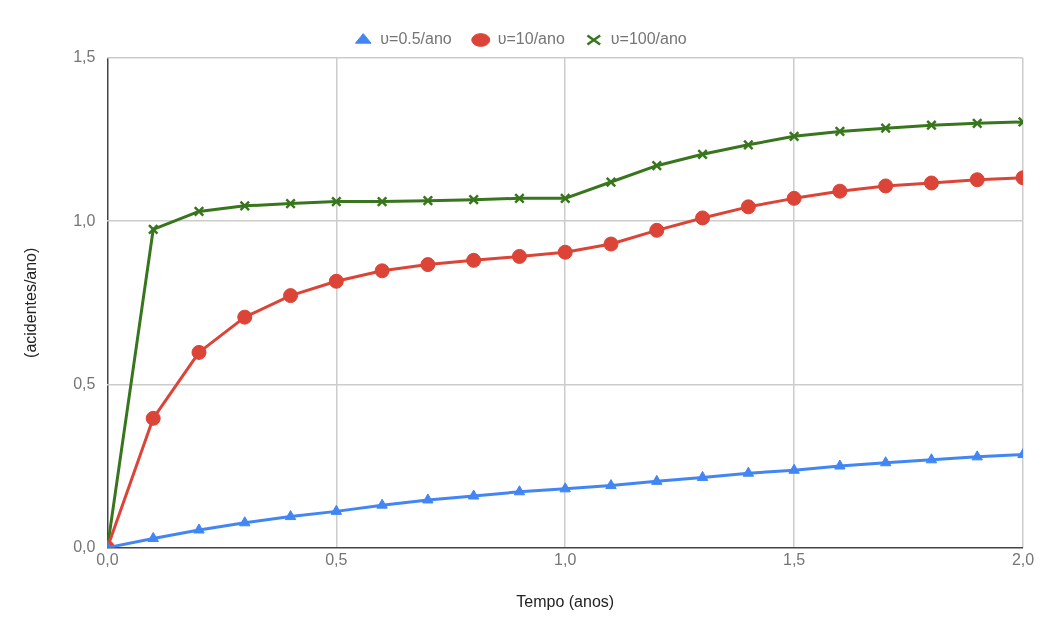 The height and width of the screenshot is (628, 1051). I want to click on y-tick-label: 0,0, so click(84, 547).